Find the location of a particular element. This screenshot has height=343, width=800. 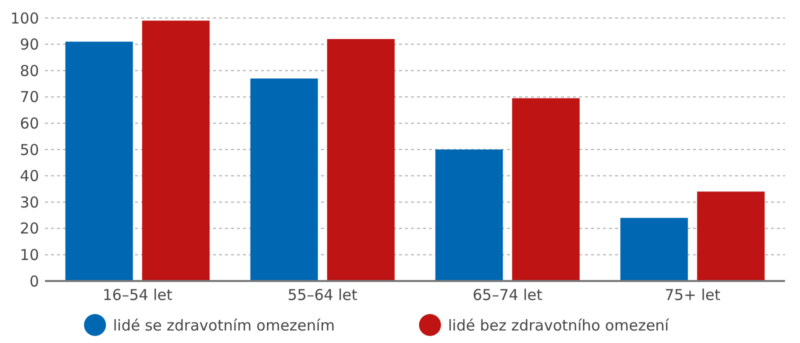

x-tick-label: 55–64 let is located at coordinates (323, 295).